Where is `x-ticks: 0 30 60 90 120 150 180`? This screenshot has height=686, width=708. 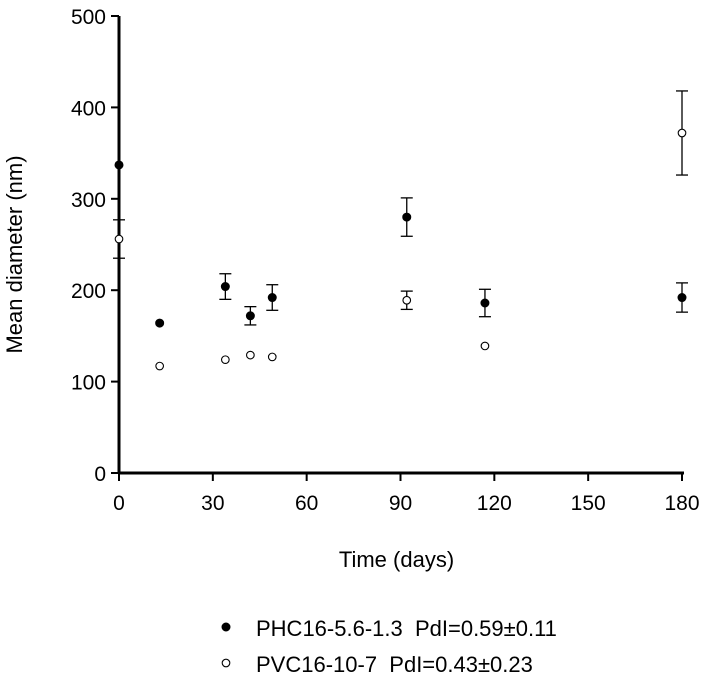
x-ticks: 0 30 60 90 120 150 180 is located at coordinates (406, 494).